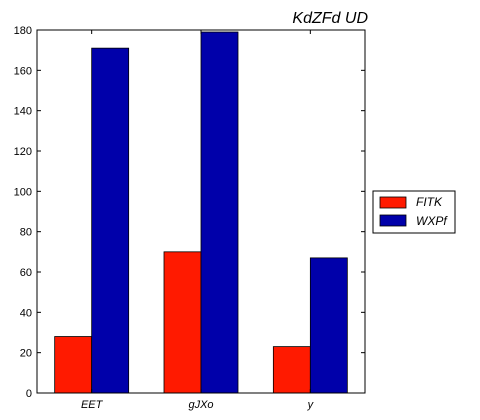 The image size is (480, 420). What do you see at coordinates (311, 405) in the screenshot?
I see `x-tick-label: y` at bounding box center [311, 405].